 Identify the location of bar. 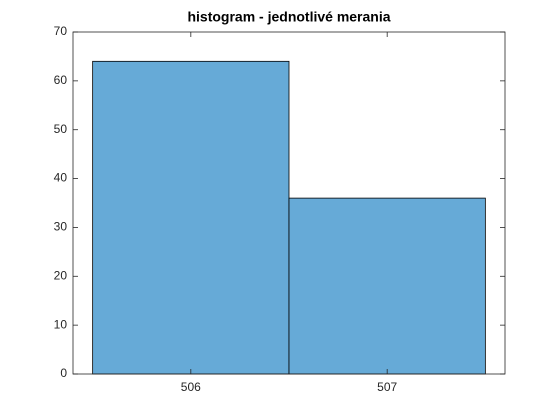
(387, 286).